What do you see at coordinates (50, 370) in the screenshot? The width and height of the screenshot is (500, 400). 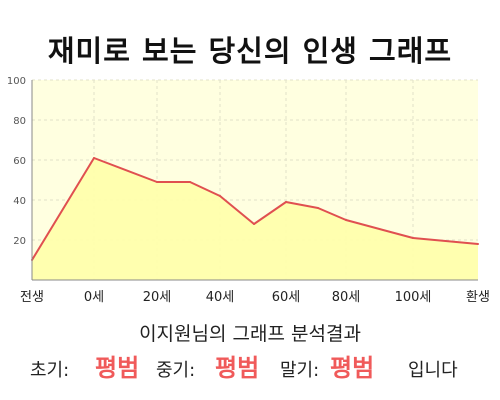 I see `early-life-label: 초기:` at bounding box center [50, 370].